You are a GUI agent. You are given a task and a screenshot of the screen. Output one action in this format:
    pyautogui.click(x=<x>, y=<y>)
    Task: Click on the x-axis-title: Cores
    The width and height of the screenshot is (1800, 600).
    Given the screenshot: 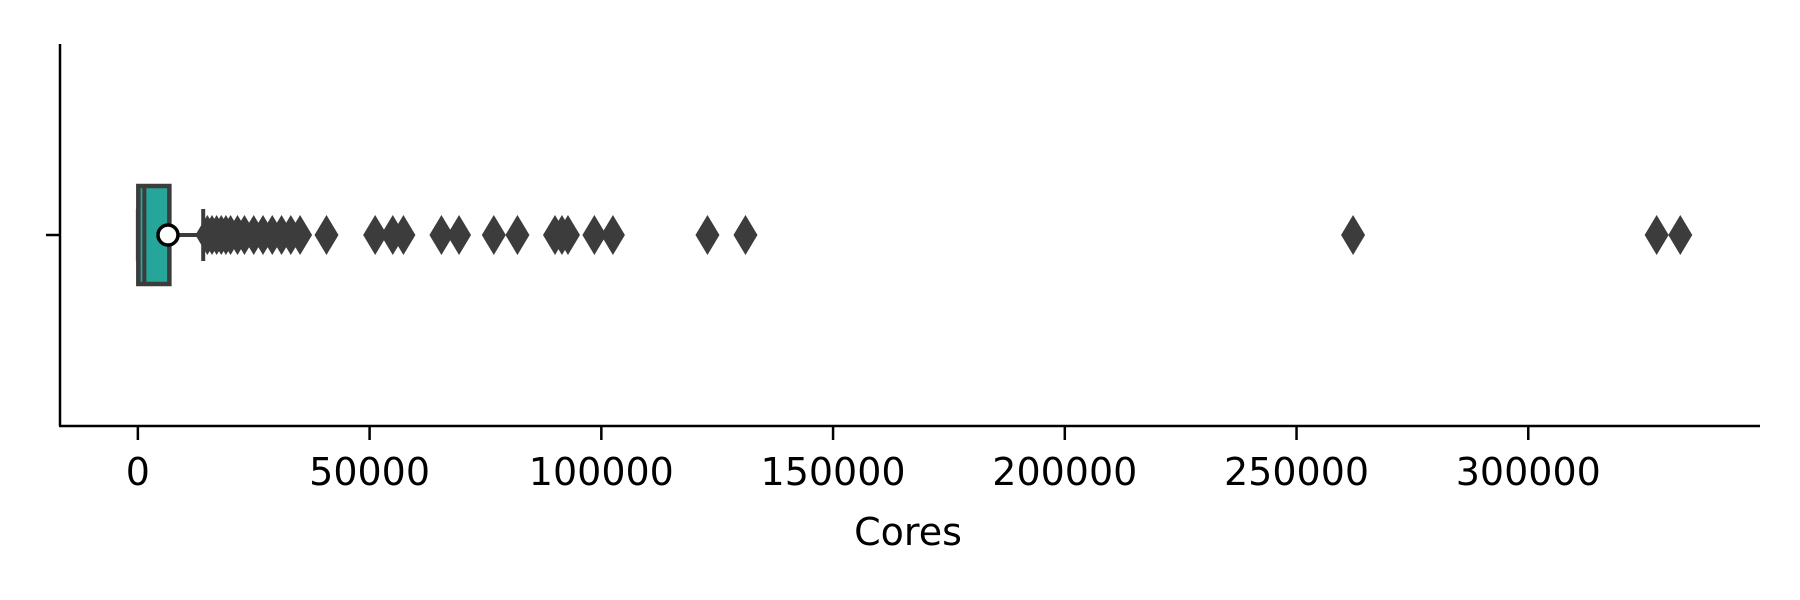 What is the action you would take?
    pyautogui.click(x=908, y=532)
    